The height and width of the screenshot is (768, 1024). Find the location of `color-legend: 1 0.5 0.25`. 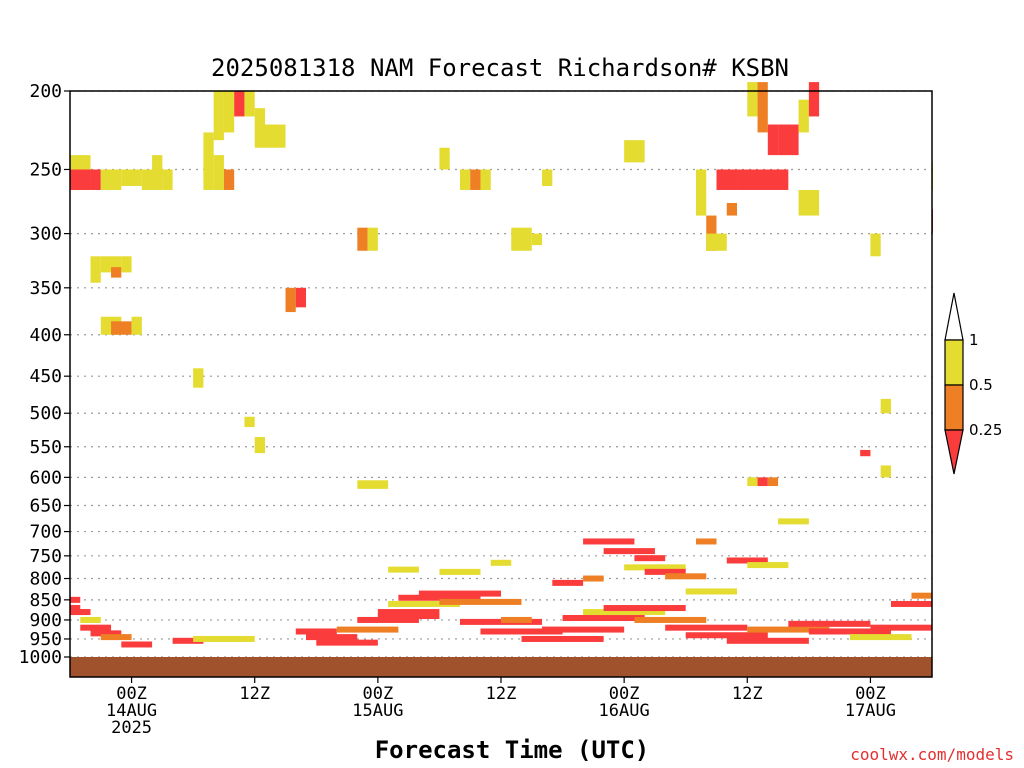

color-legend: 1 0.5 0.25 is located at coordinates (973, 383).